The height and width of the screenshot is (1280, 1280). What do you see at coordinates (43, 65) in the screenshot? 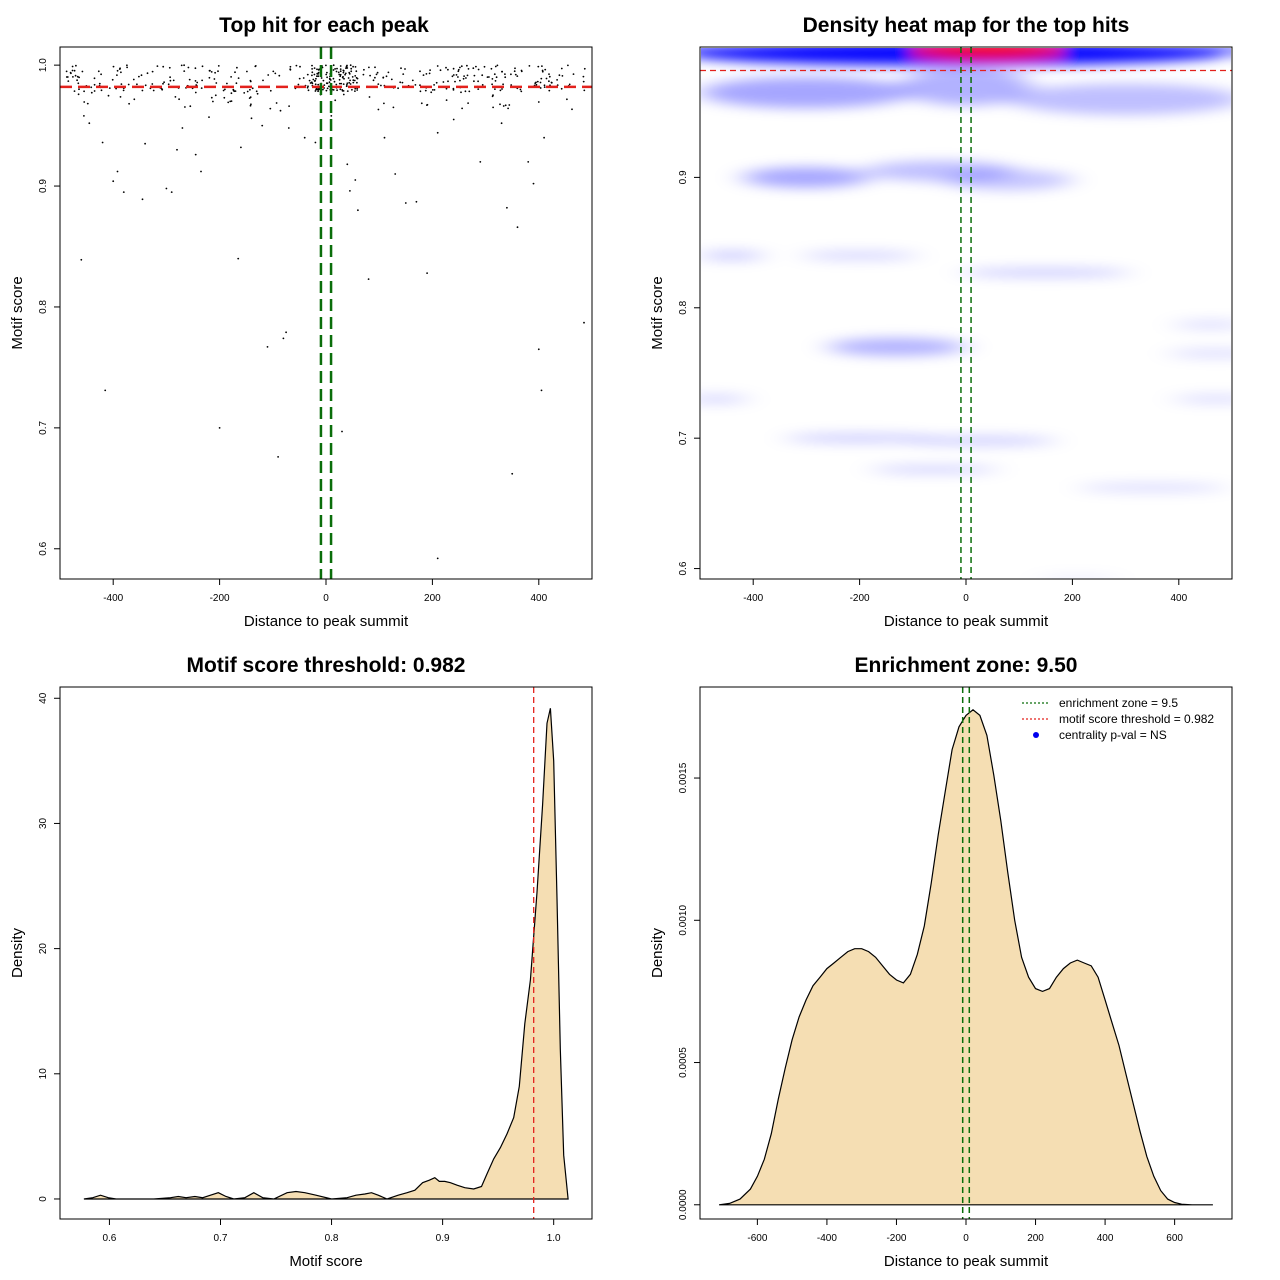
I see `scatter-ytick-label: 1.0` at bounding box center [43, 65].